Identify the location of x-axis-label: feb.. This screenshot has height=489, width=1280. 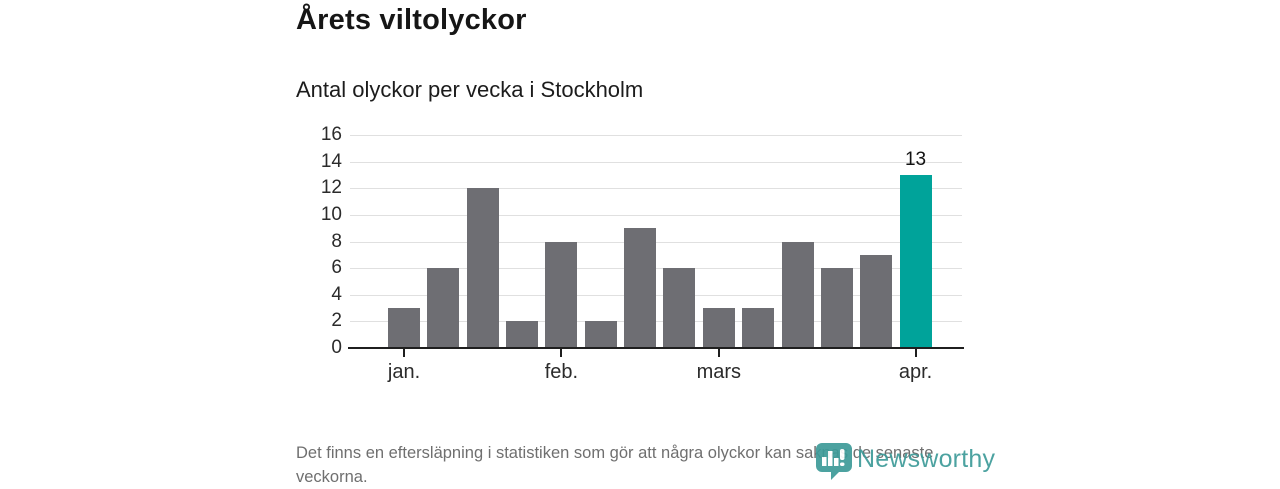
(561, 372).